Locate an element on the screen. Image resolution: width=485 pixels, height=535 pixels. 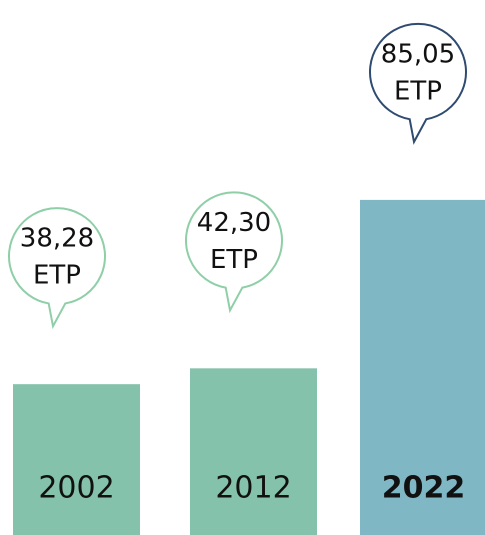
category-label: 2002 is located at coordinates (76, 488).